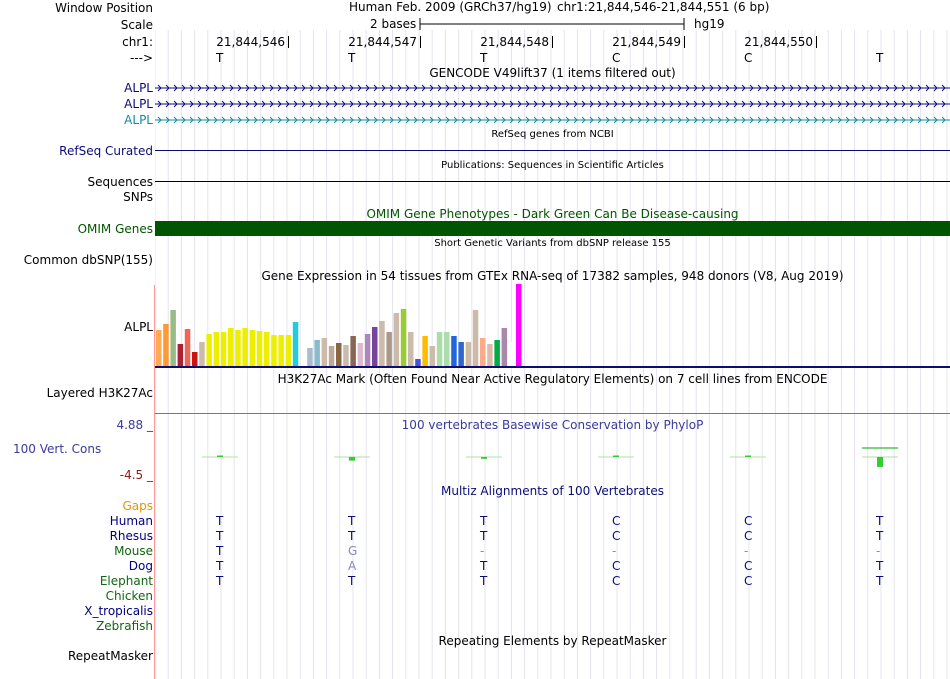 The width and height of the screenshot is (950, 679). I want to click on species-label: Human, so click(131, 521).